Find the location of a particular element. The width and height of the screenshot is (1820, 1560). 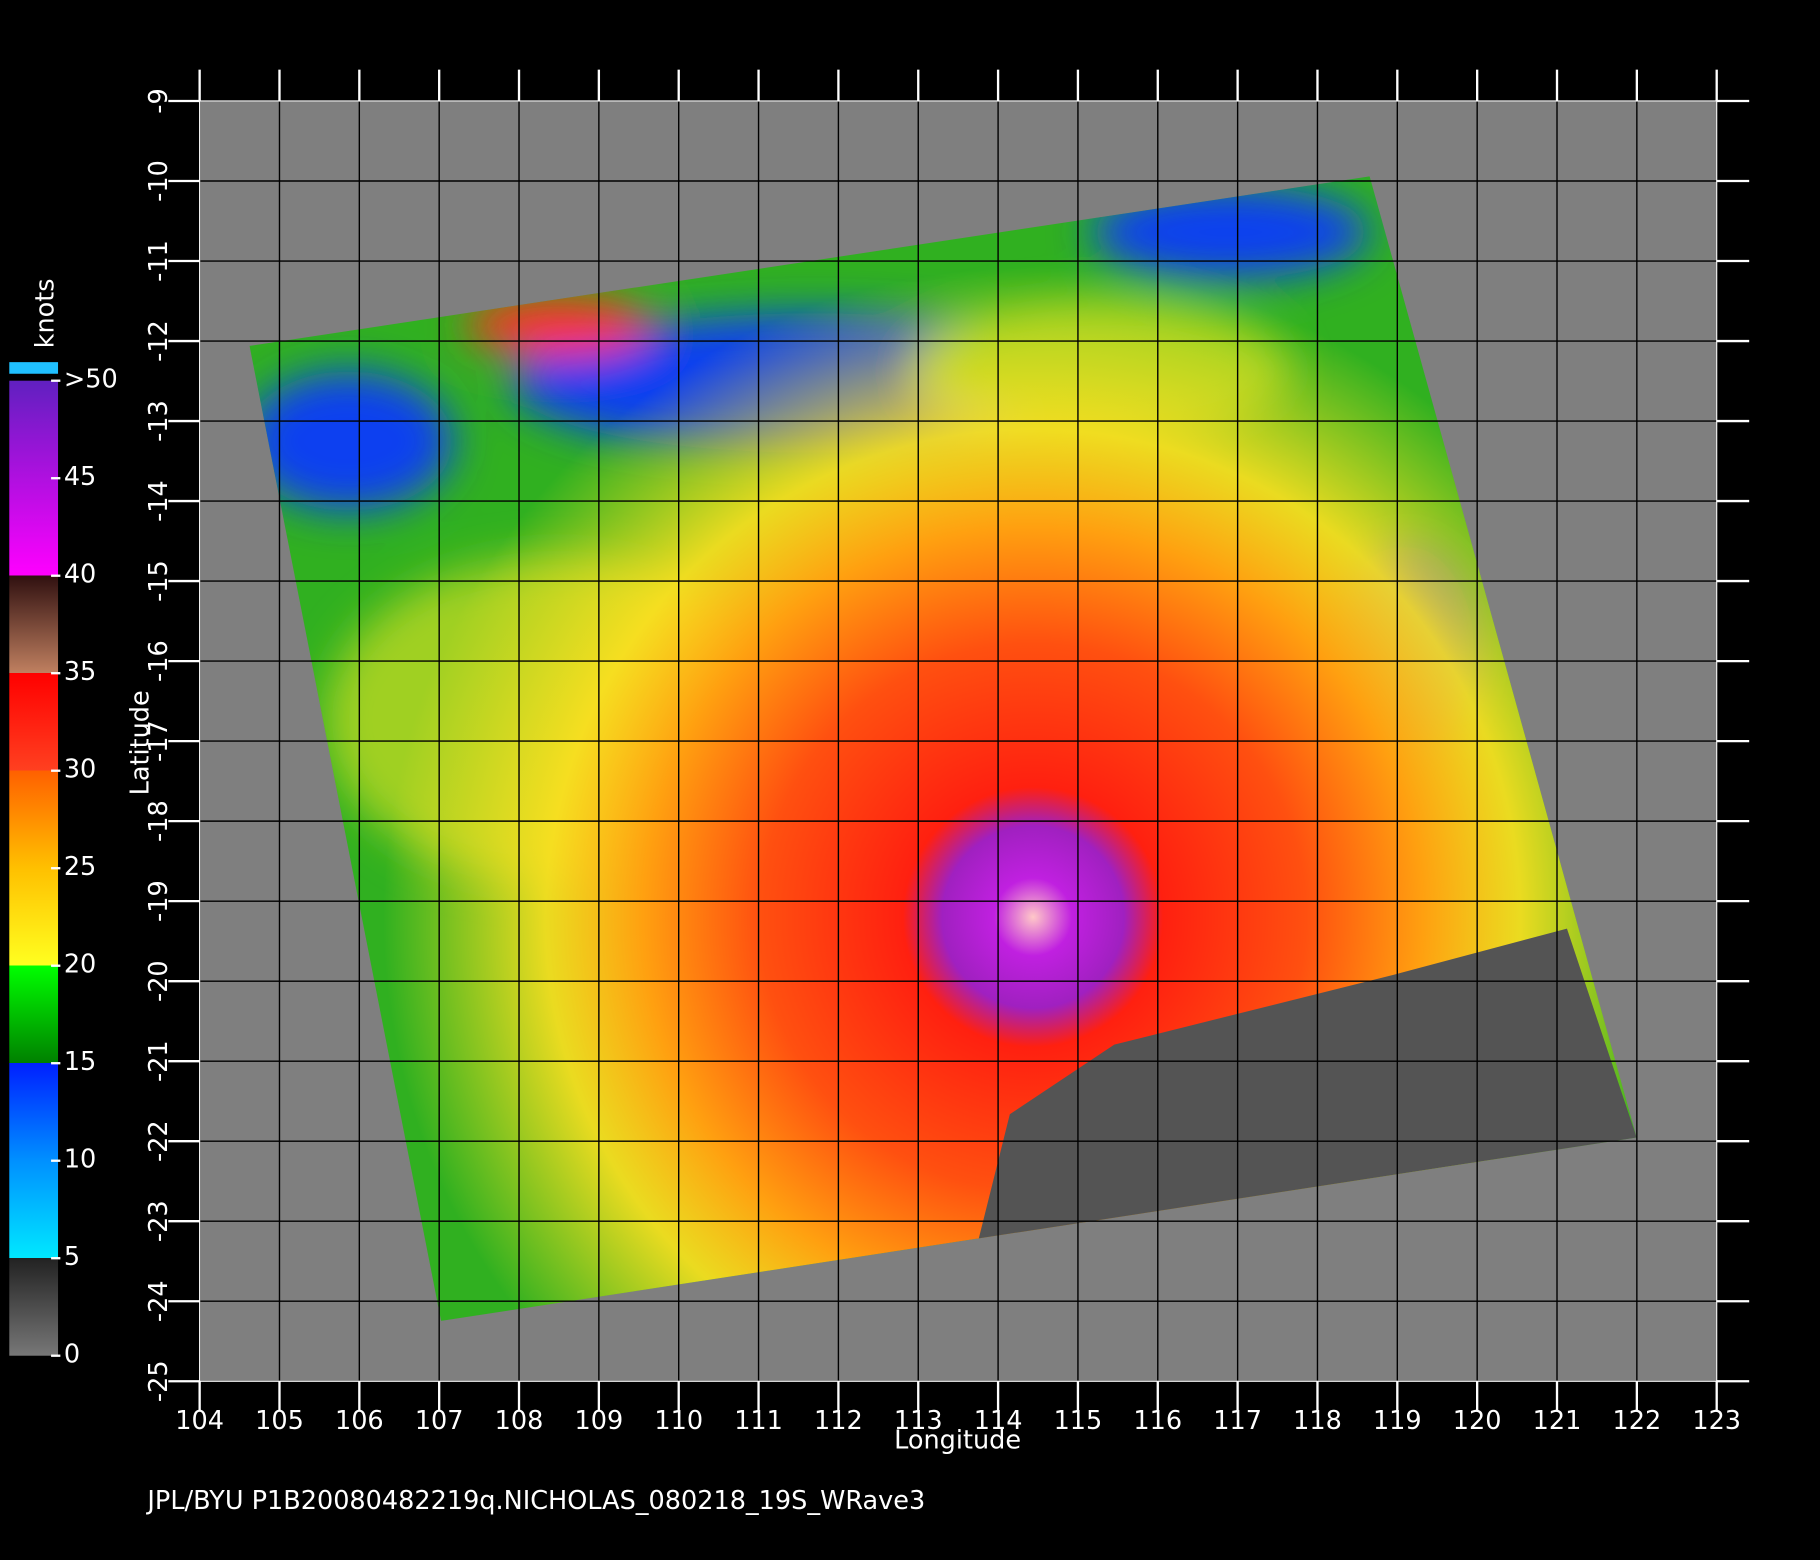

x-tick-label: 115 is located at coordinates (1078, 1421).